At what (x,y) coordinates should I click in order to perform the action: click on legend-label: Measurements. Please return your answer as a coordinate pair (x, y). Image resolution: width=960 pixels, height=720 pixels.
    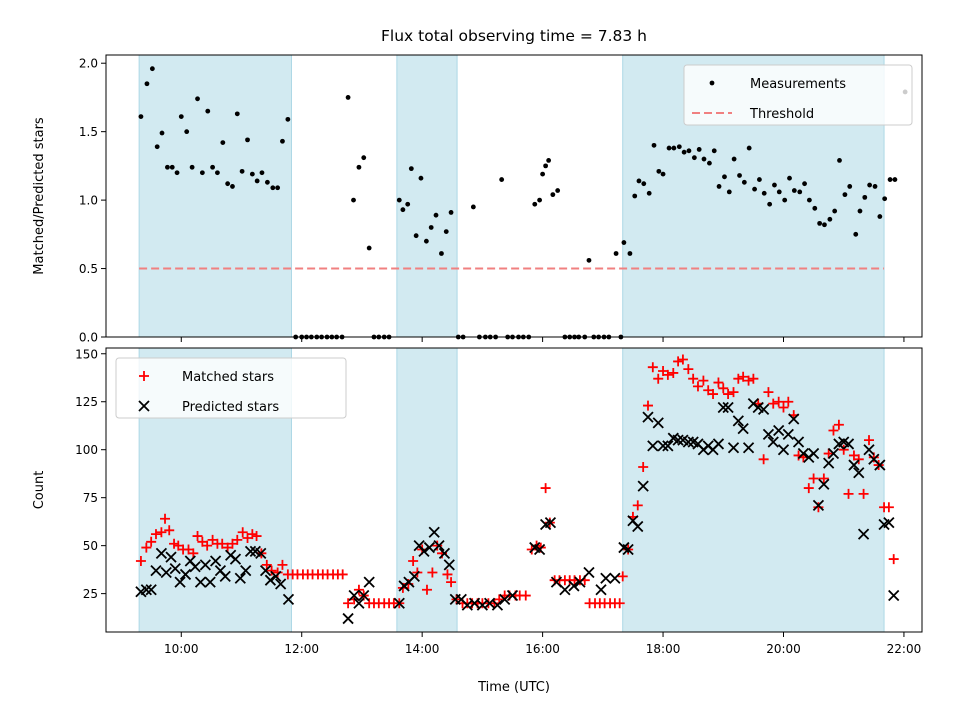
    Looking at the image, I should click on (798, 84).